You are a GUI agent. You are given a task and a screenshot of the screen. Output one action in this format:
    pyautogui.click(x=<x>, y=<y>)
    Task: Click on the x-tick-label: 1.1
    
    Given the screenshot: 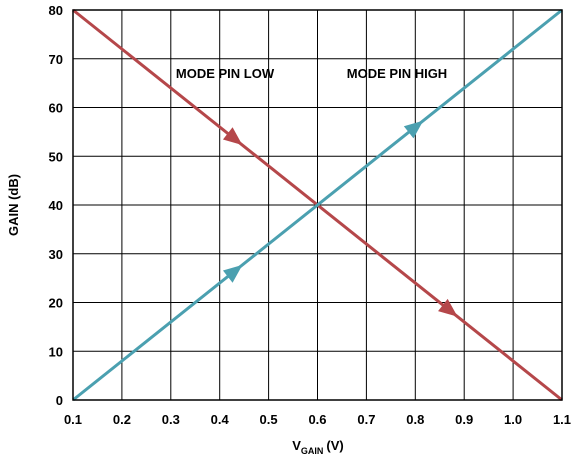 What is the action you would take?
    pyautogui.click(x=562, y=419)
    